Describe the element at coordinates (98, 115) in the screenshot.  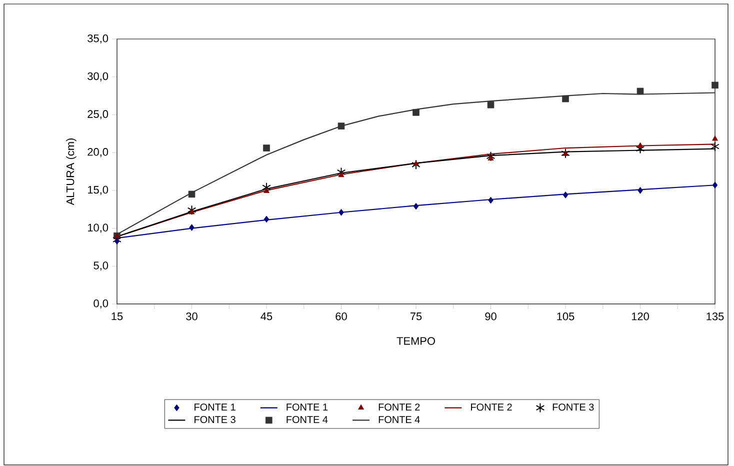
I see `y-tick-label: 25,0` at that location.